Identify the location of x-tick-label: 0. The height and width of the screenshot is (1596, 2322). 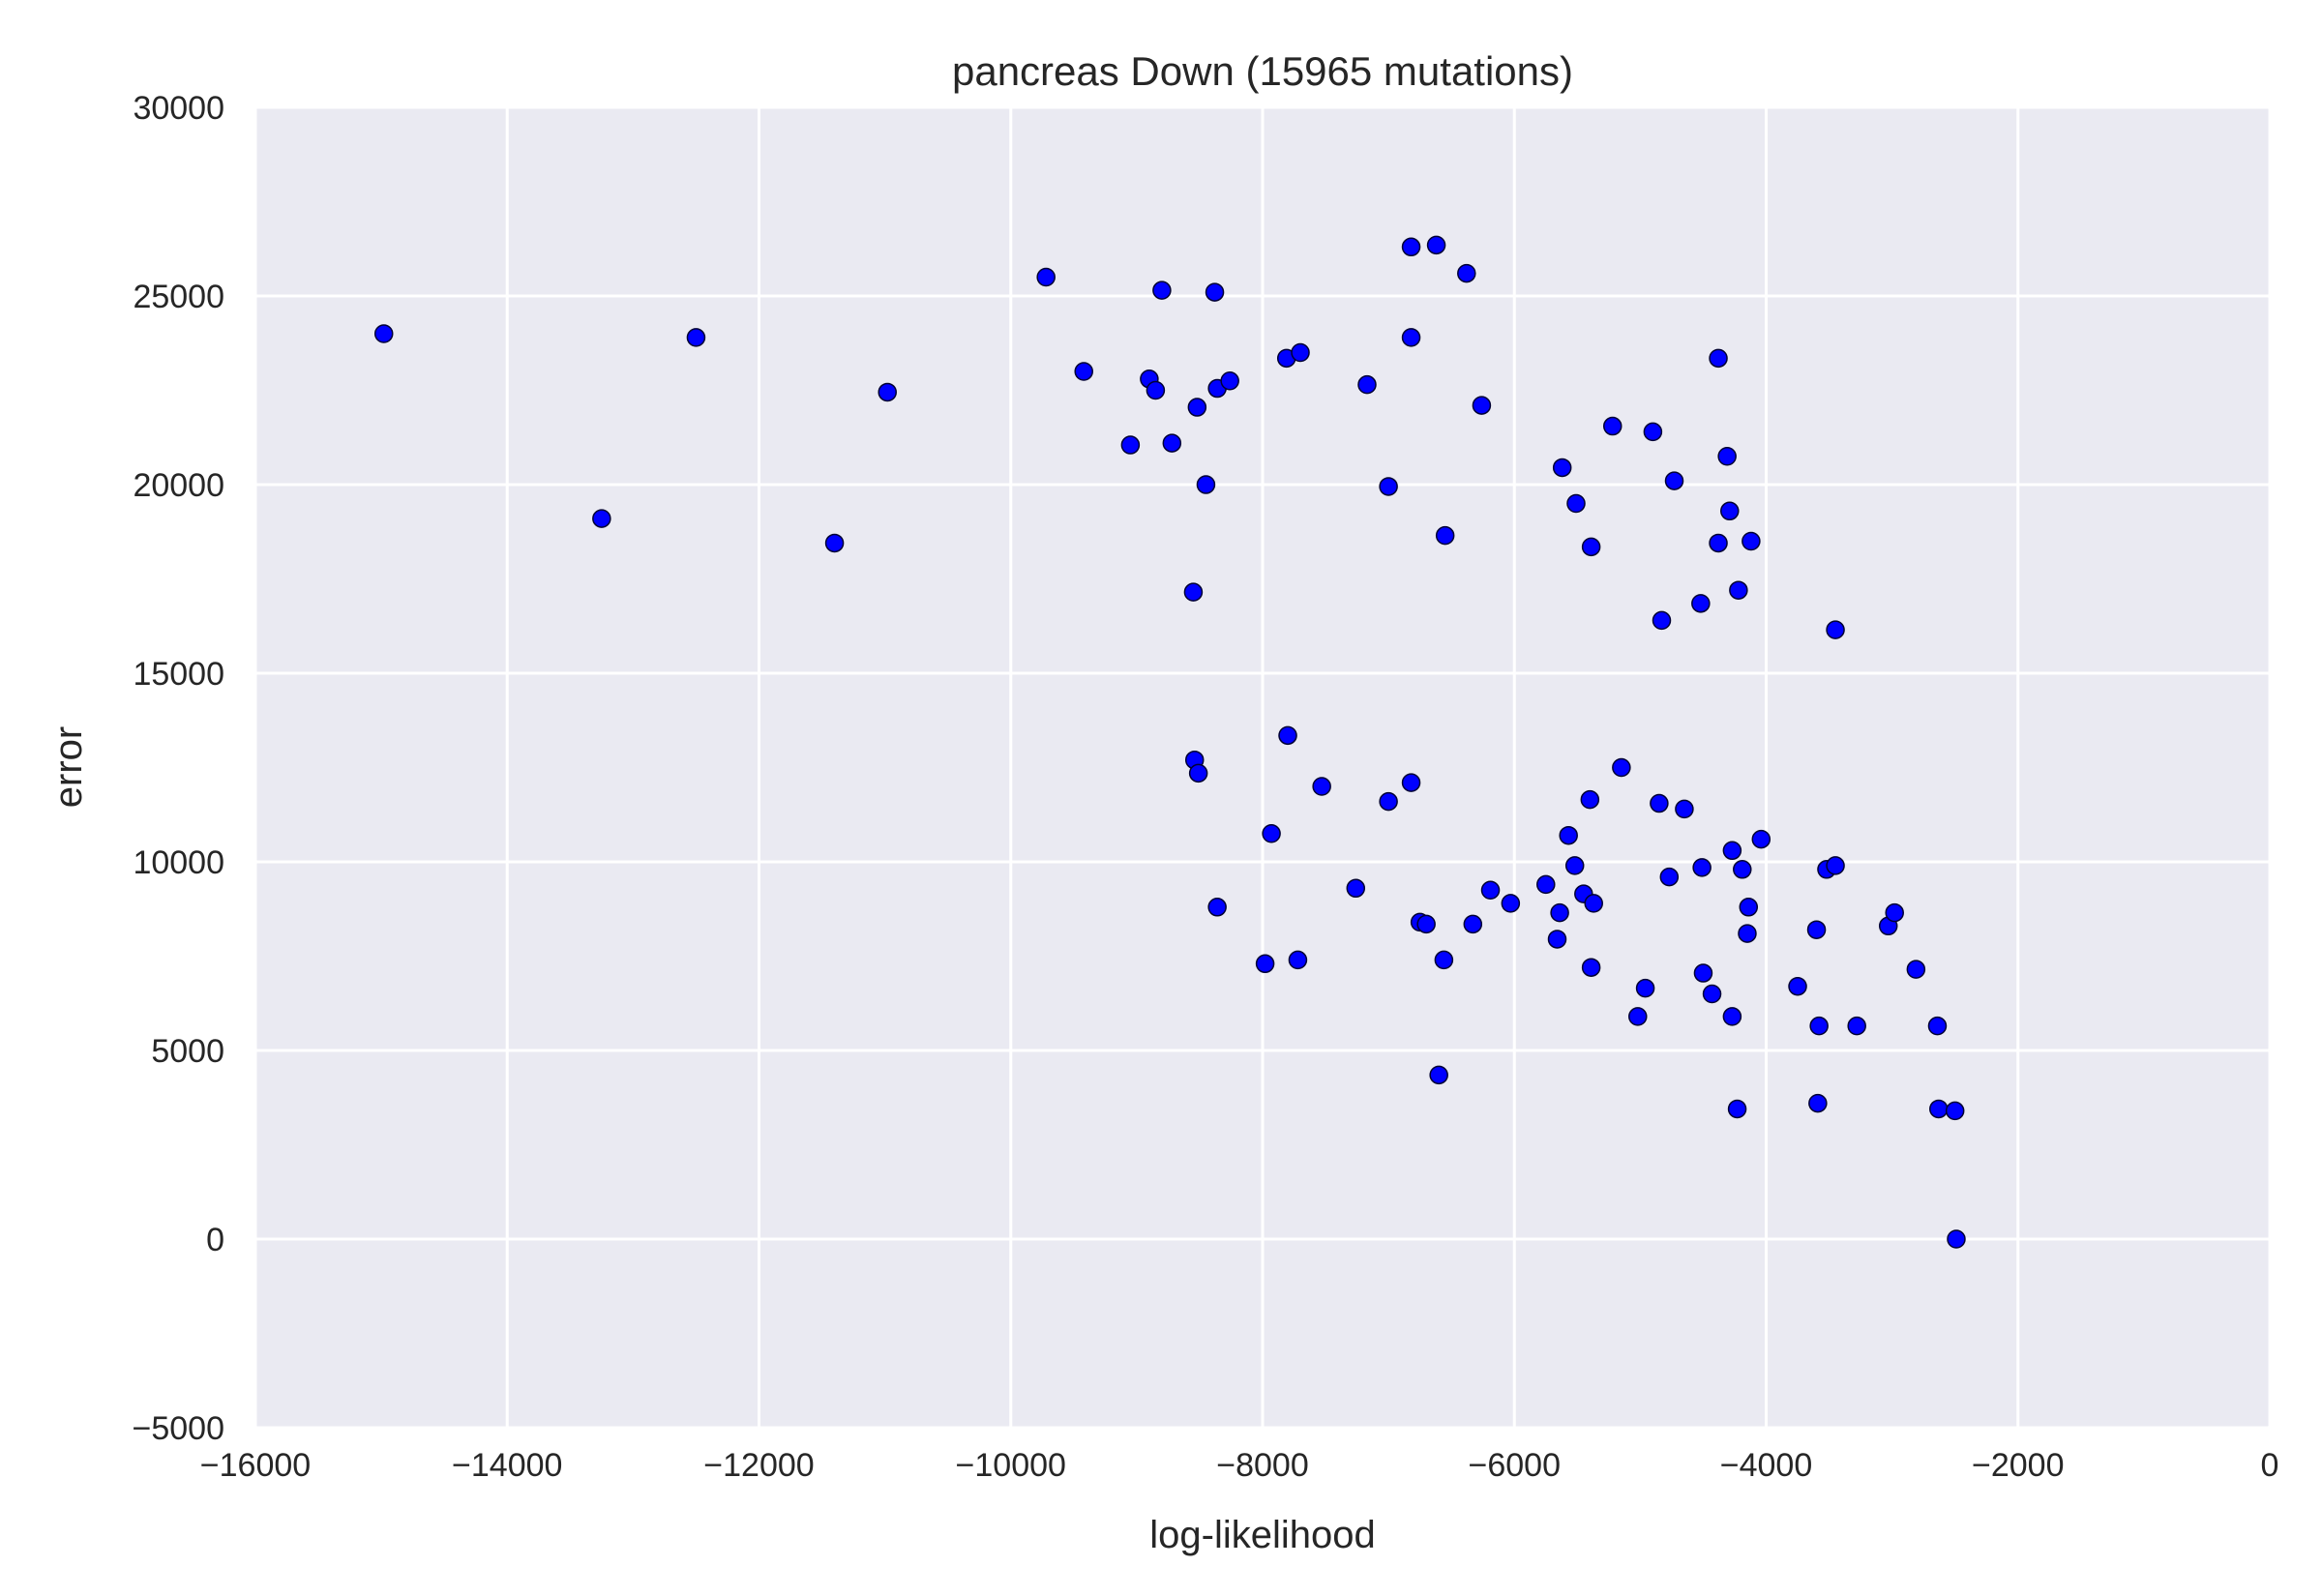
(2270, 1465).